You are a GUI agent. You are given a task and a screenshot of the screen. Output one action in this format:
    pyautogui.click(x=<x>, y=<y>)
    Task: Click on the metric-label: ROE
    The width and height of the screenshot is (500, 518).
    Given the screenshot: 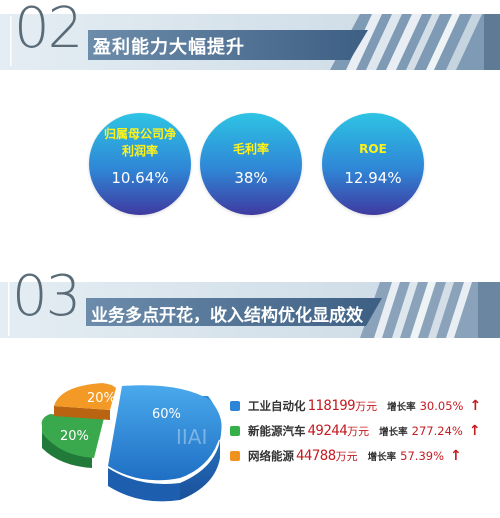 What is the action you would take?
    pyautogui.click(x=373, y=149)
    